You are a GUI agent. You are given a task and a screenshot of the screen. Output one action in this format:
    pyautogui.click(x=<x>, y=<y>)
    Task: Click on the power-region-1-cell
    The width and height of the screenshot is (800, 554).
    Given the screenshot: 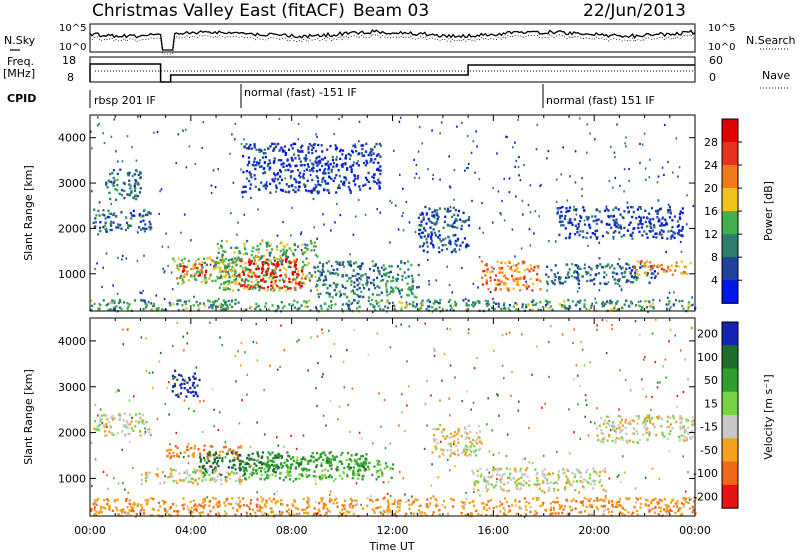 What is the action you would take?
    pyautogui.click(x=129, y=180)
    